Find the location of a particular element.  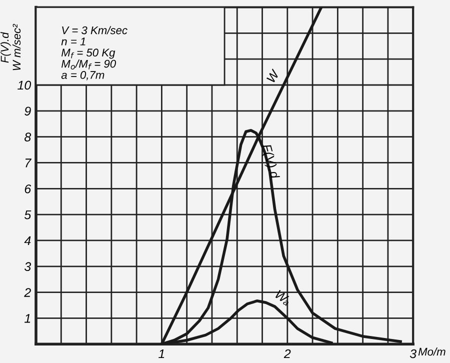

y-axis-title: F(V).d W m/sec² is located at coordinates (10, 47).